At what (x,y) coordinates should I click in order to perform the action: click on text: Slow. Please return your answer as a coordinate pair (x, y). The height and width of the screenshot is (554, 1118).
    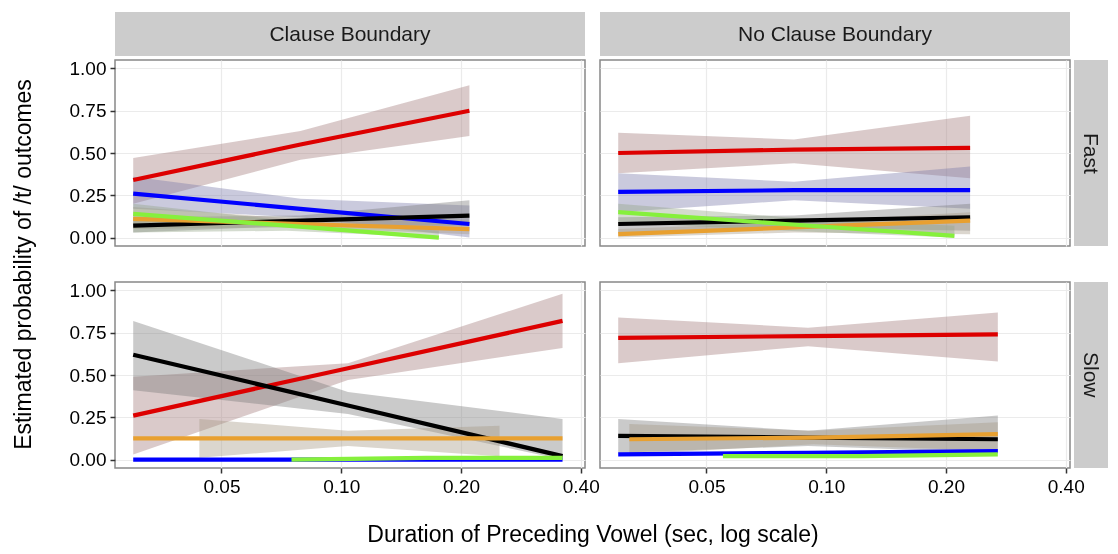
    Looking at the image, I should click on (1091, 375).